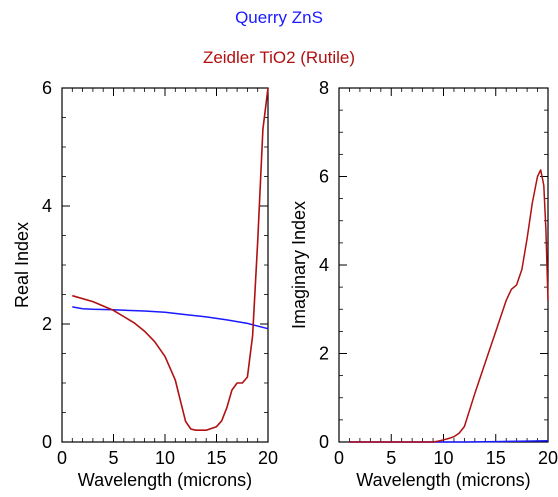  What do you see at coordinates (279, 57) in the screenshot?
I see `legend-entry-zeidler-tio2: Zeidler TiO2 (Rutile)` at bounding box center [279, 57].